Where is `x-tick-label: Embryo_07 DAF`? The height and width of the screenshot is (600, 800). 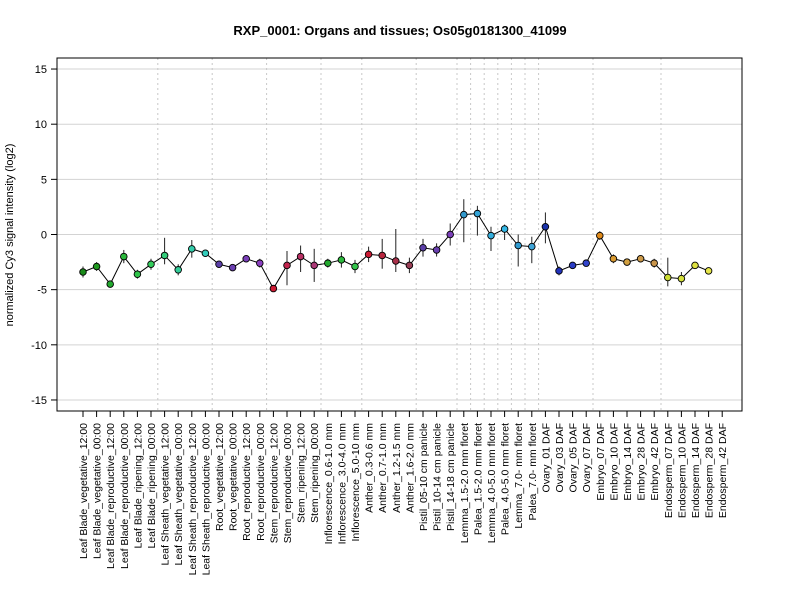
x-tick-label: Embryo_07 DAF is located at coordinates (601, 462).